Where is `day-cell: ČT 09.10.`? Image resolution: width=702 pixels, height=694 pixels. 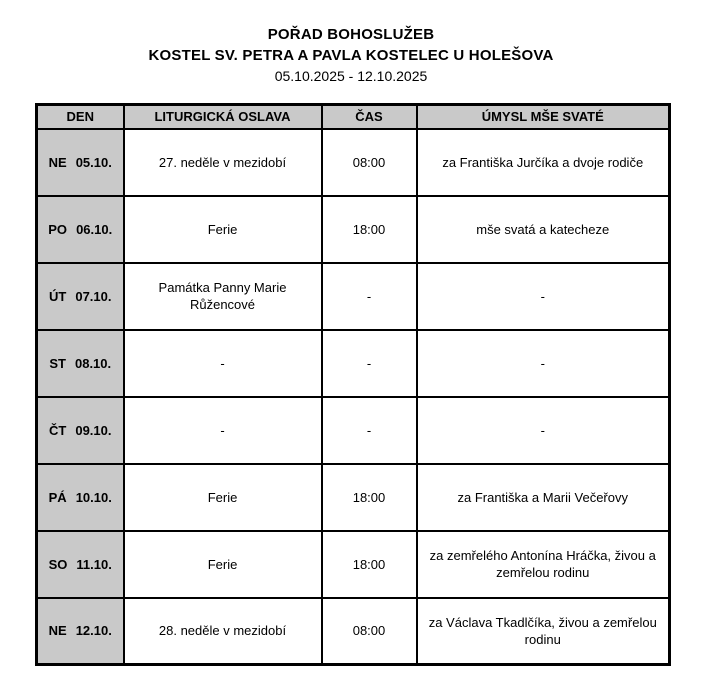
day-cell: ČT 09.10. is located at coordinates (80, 430).